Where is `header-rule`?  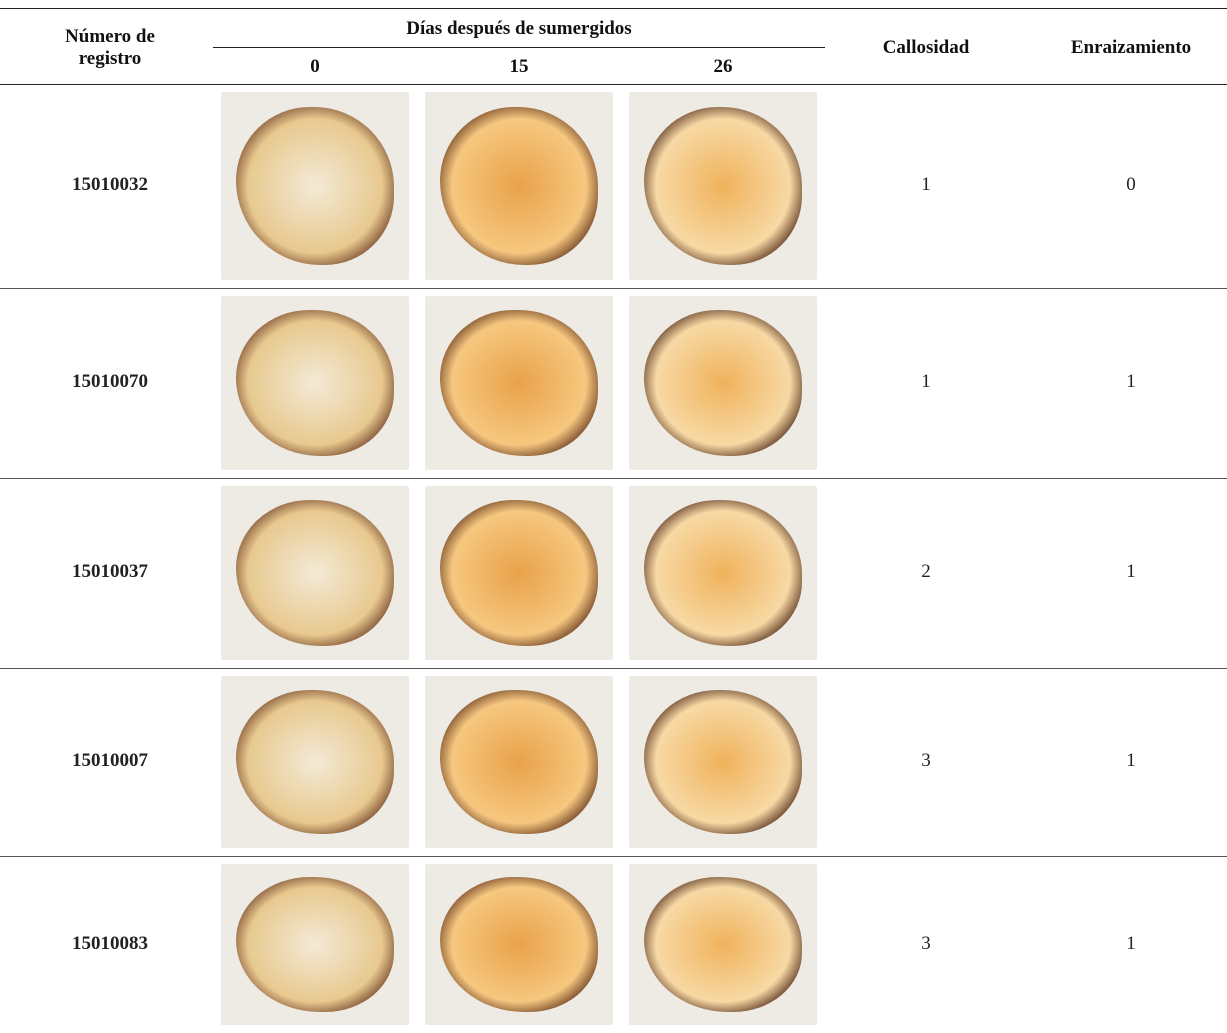
header-rule is located at coordinates (613, 84).